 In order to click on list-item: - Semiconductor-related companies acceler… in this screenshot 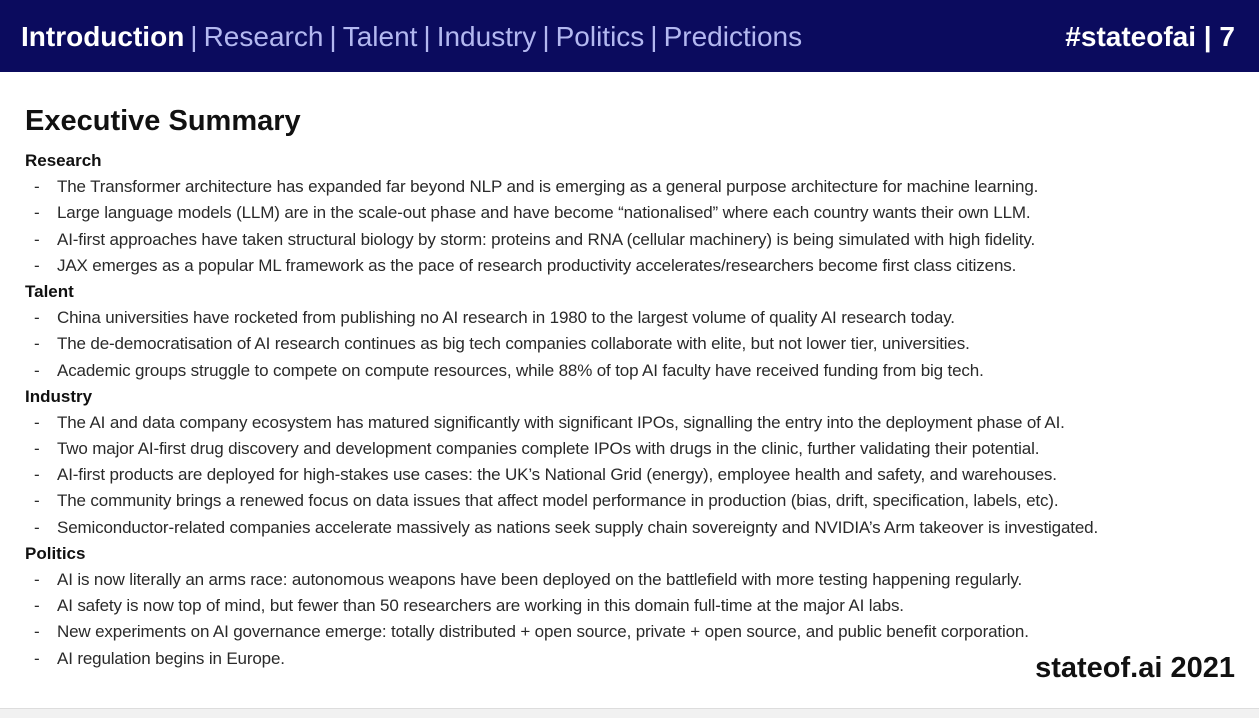, I will do `click(630, 528)`.